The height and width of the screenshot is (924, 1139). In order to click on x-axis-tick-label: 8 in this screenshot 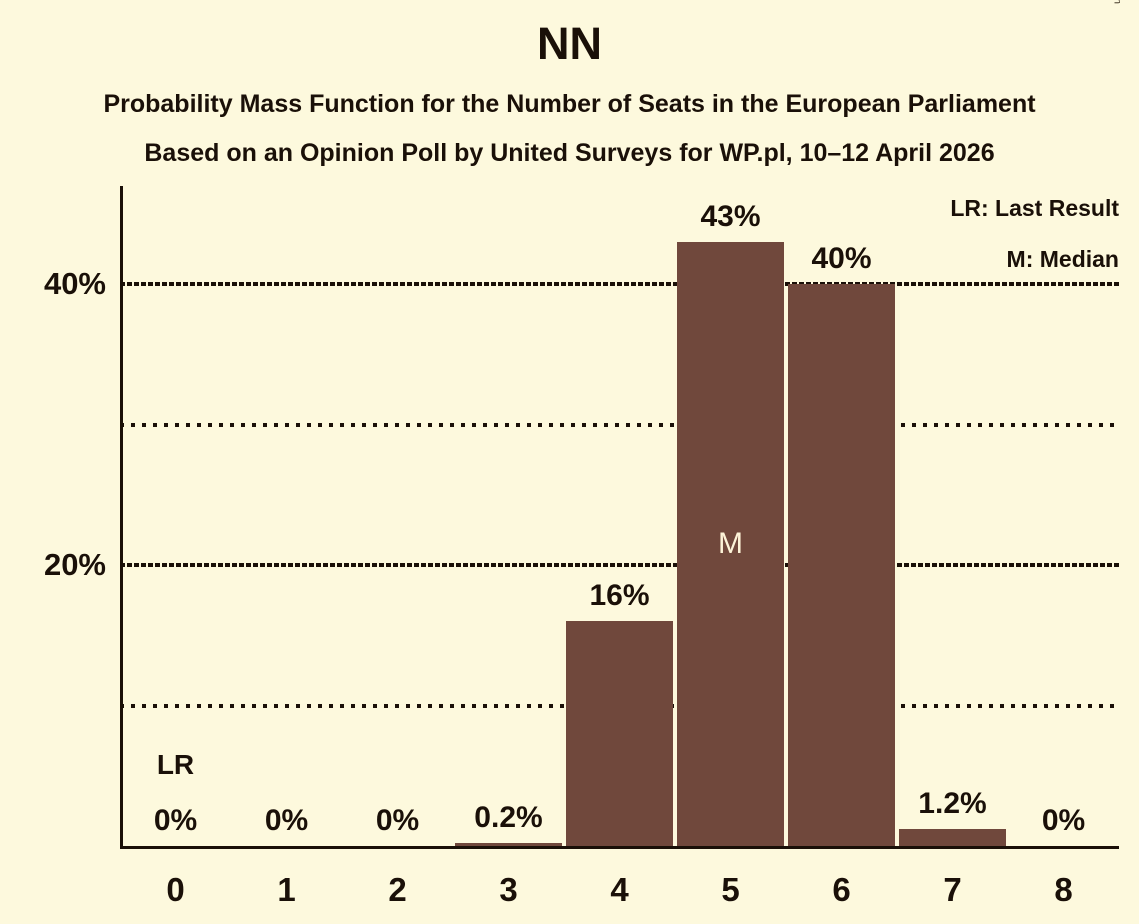, I will do `click(1063, 889)`.